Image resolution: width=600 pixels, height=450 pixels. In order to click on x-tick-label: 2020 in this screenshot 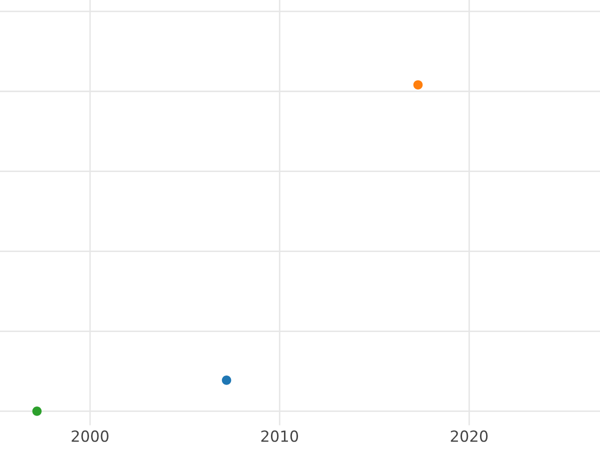, I will do `click(469, 436)`.